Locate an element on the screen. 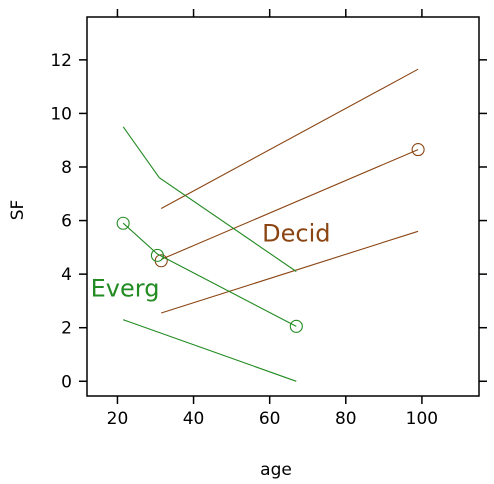  y-tick-label: 12 is located at coordinates (61, 61).